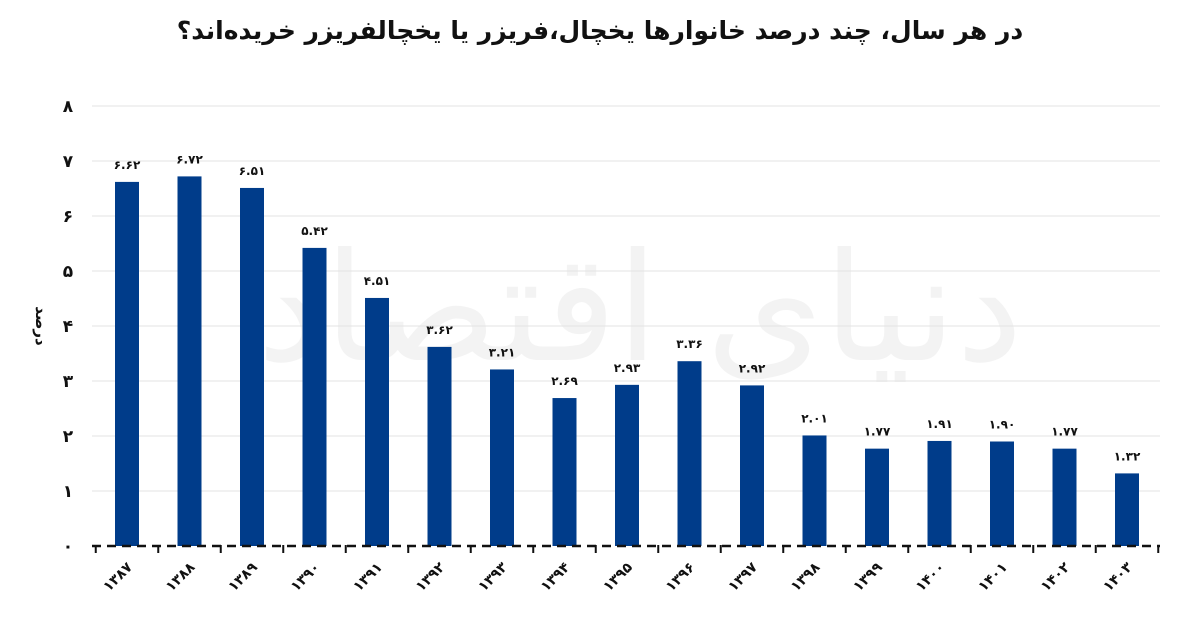  I want to click on data-label: ۳.۳۶, so click(689, 344).